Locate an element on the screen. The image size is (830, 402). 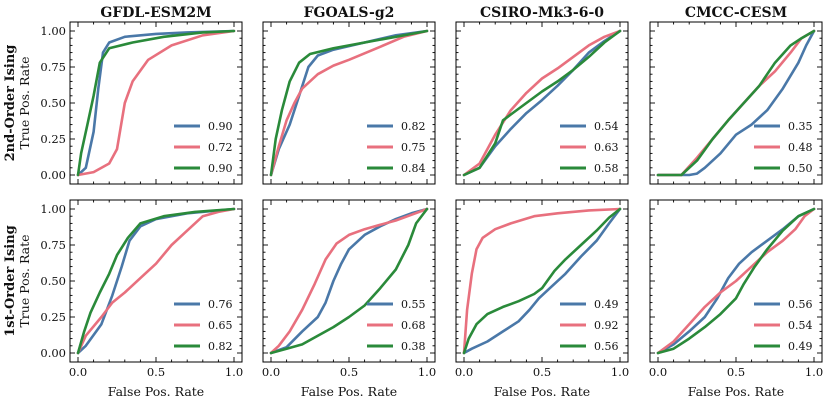
panel-1-1: 0.0 0.5 1.0 0.55 0.68 0.38 is located at coordinates (349, 289).